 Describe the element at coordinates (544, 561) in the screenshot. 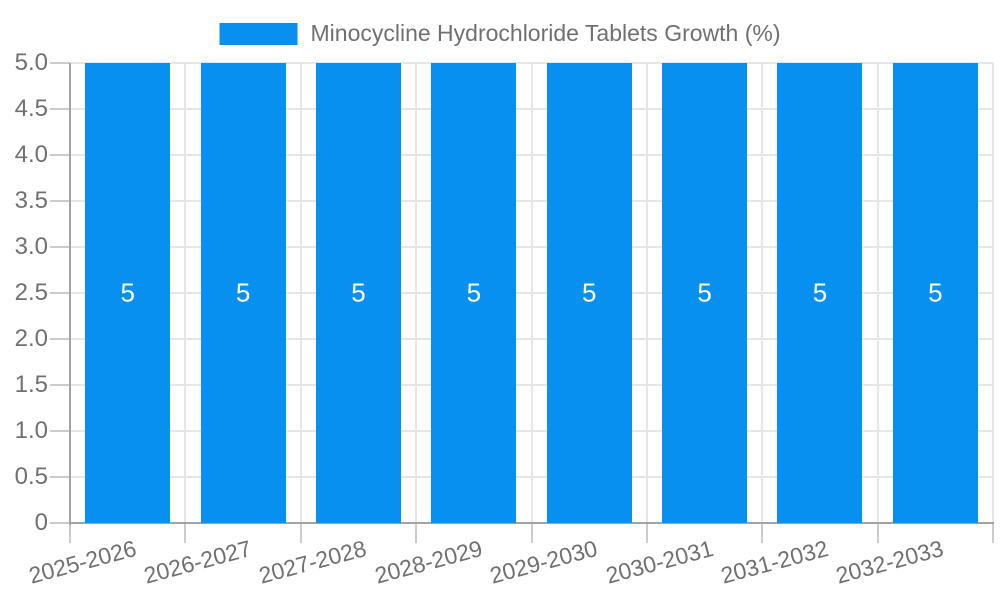

I see `x-axis-tick-label: 2029-2030` at that location.